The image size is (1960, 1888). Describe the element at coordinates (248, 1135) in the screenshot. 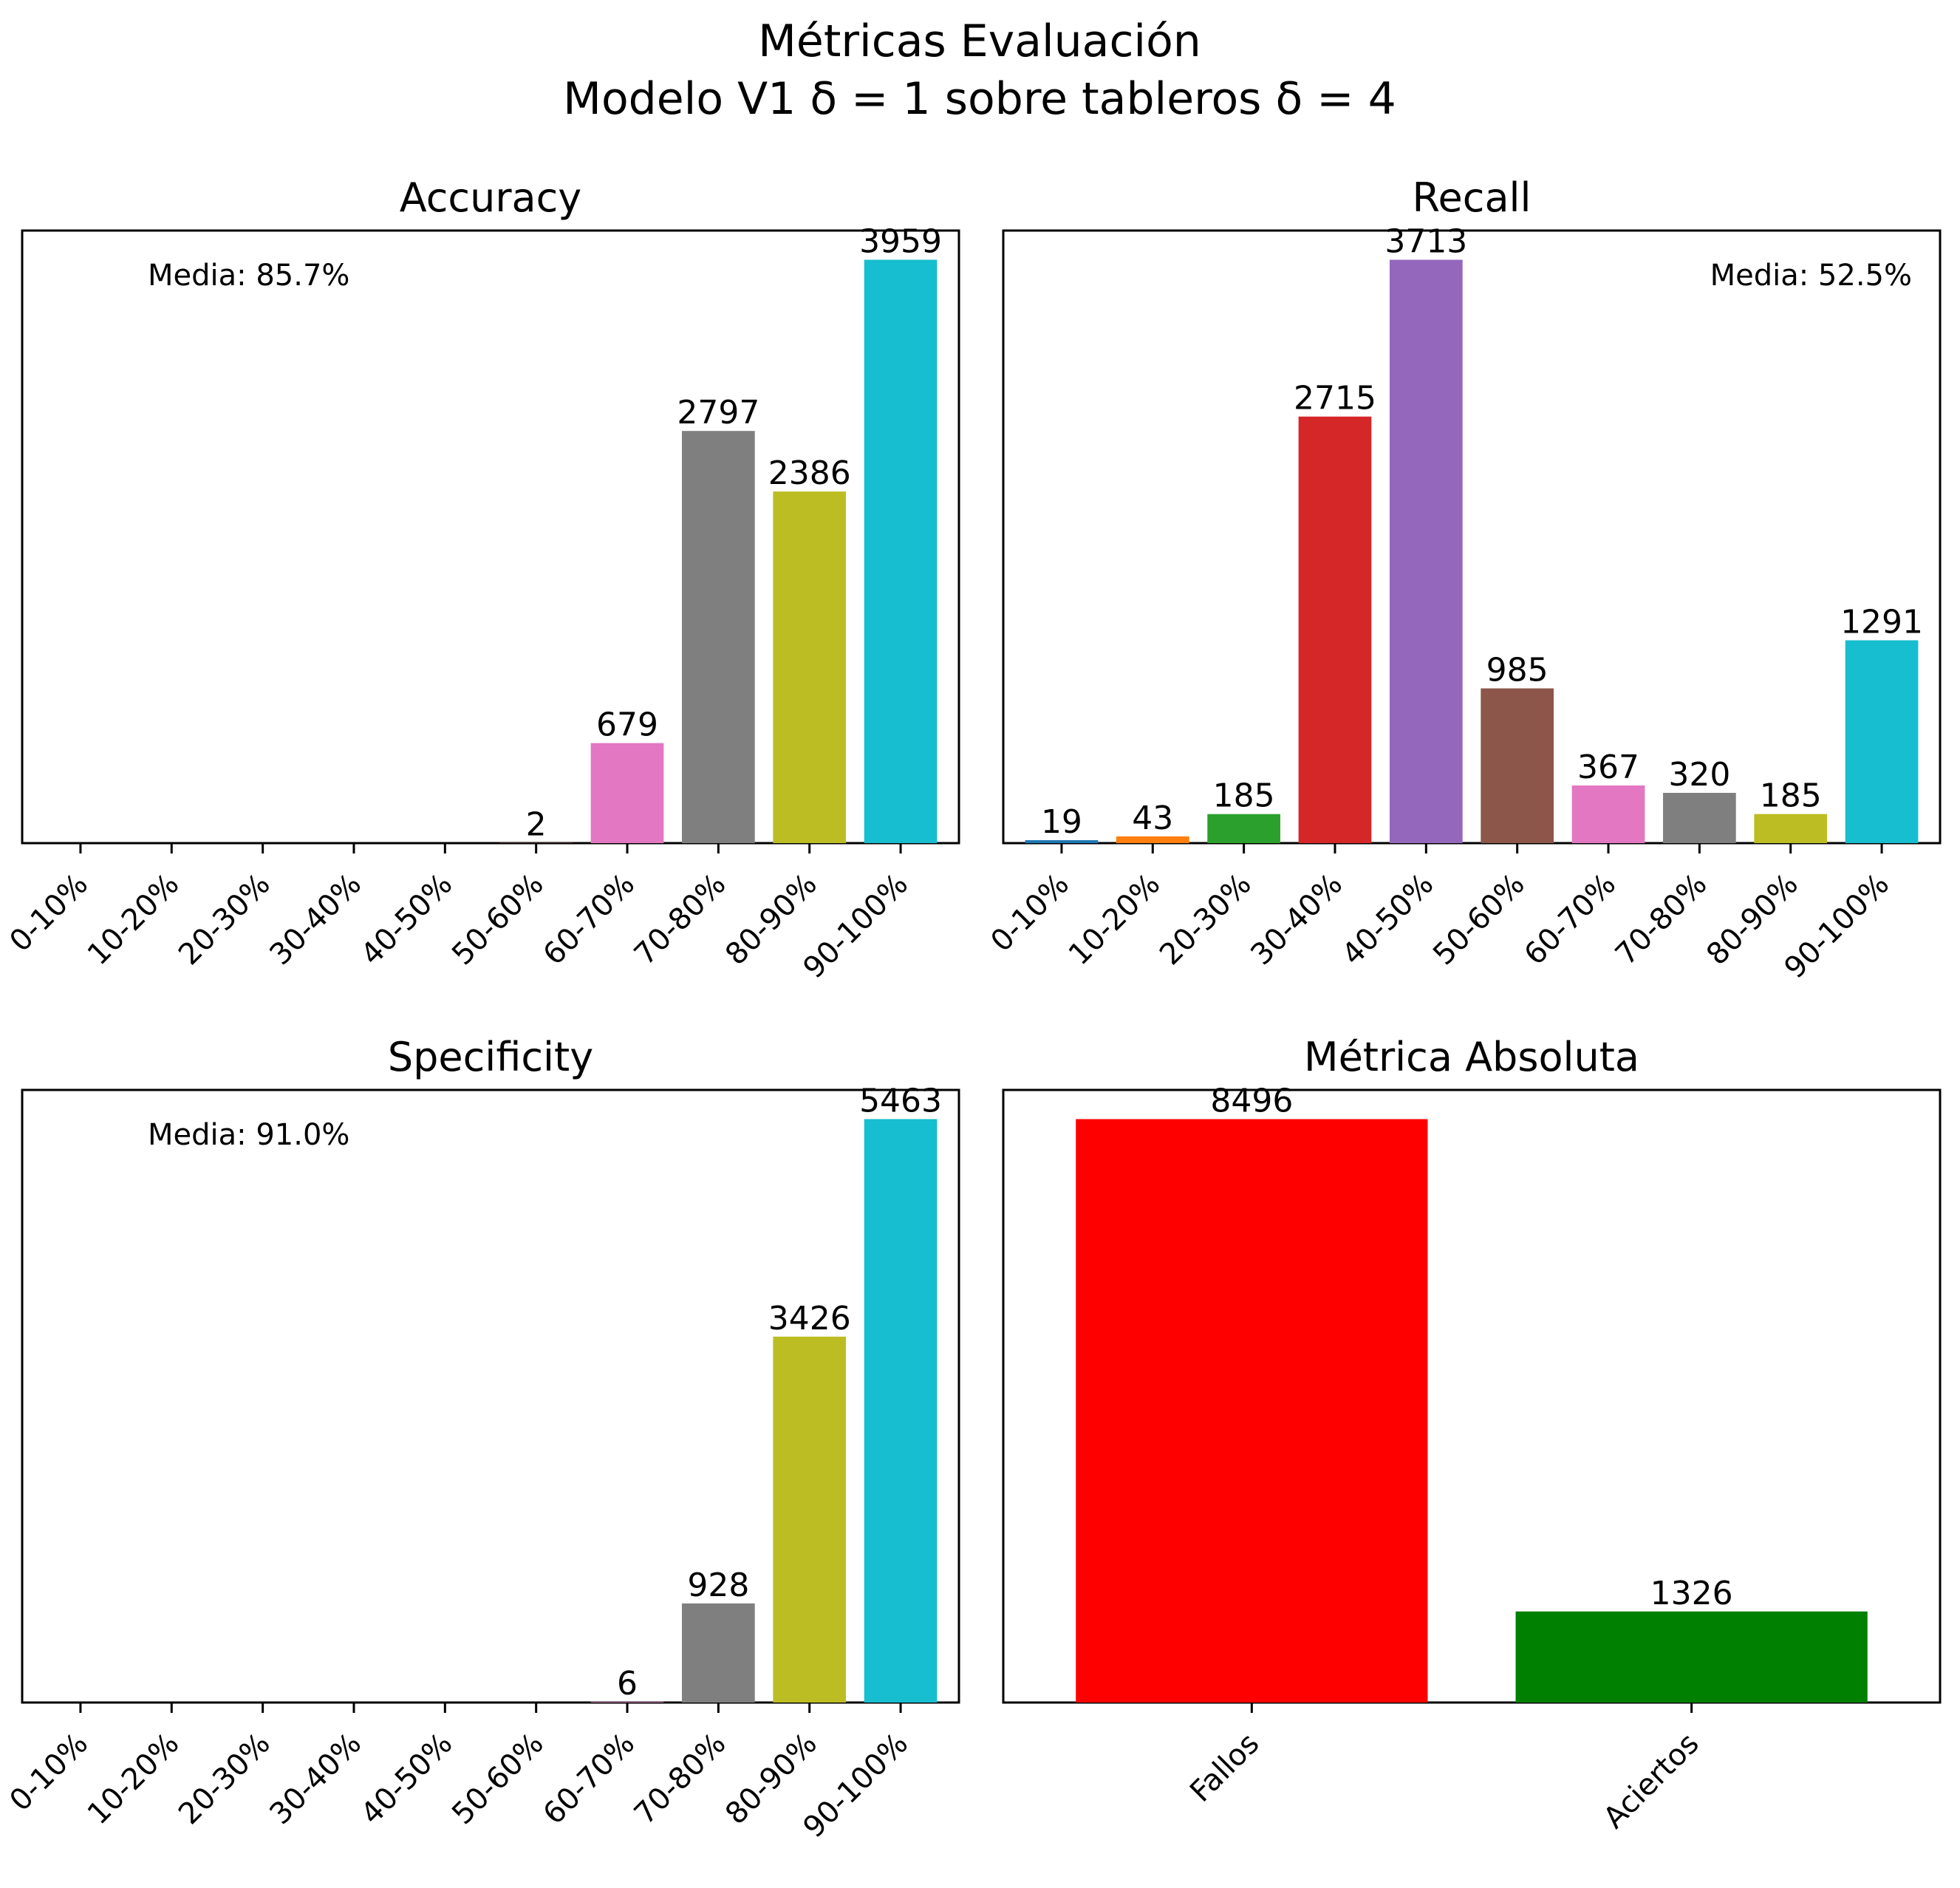

I see `mean-annotation: Media: 91.0%` at that location.